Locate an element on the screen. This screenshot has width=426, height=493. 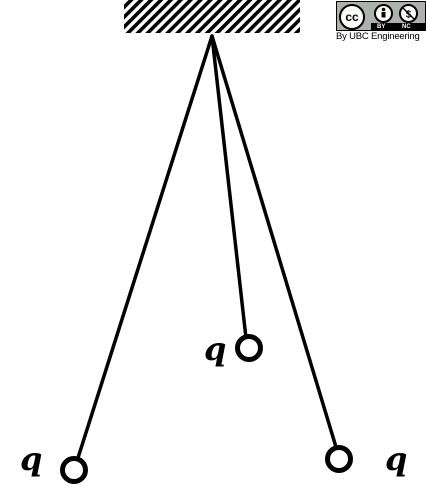
no-dollar-icon: $ is located at coordinates (408, 13).